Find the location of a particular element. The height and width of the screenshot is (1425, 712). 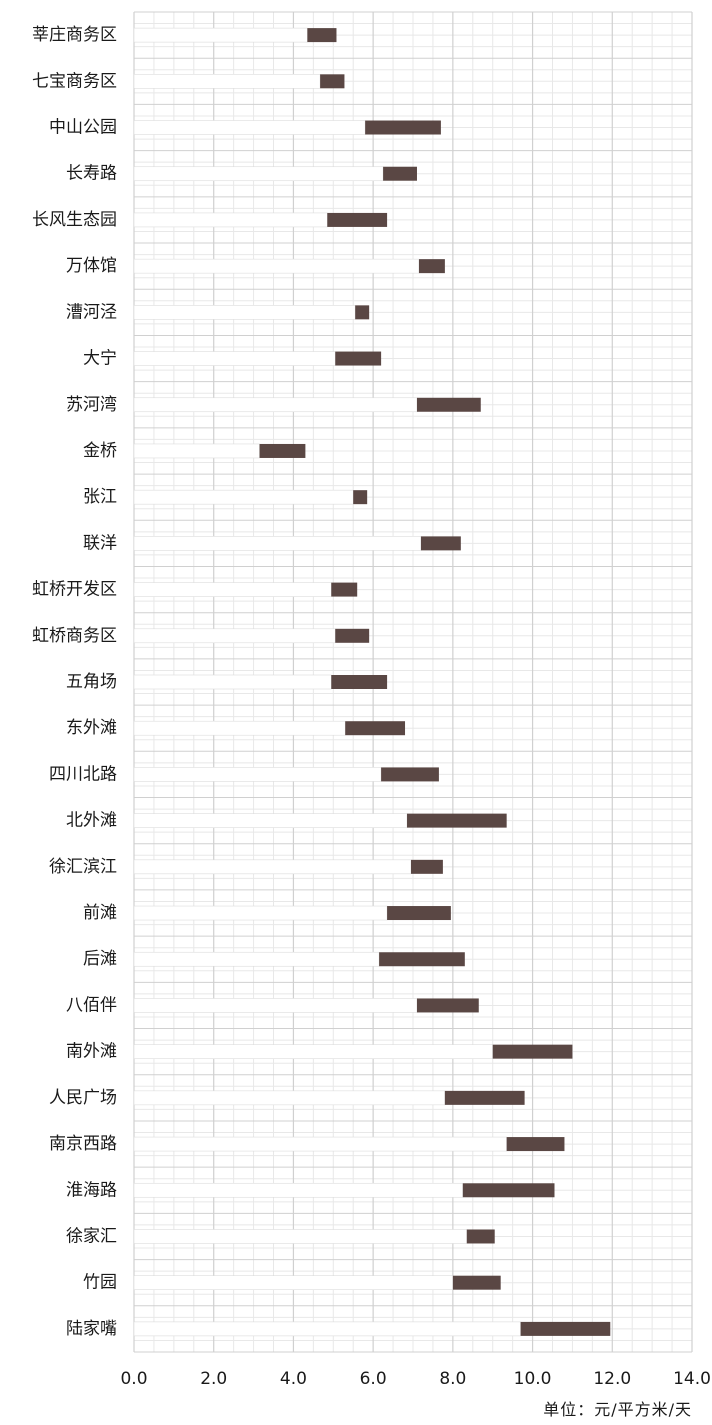

category-label: 虹桥开发区 is located at coordinates (74, 590).